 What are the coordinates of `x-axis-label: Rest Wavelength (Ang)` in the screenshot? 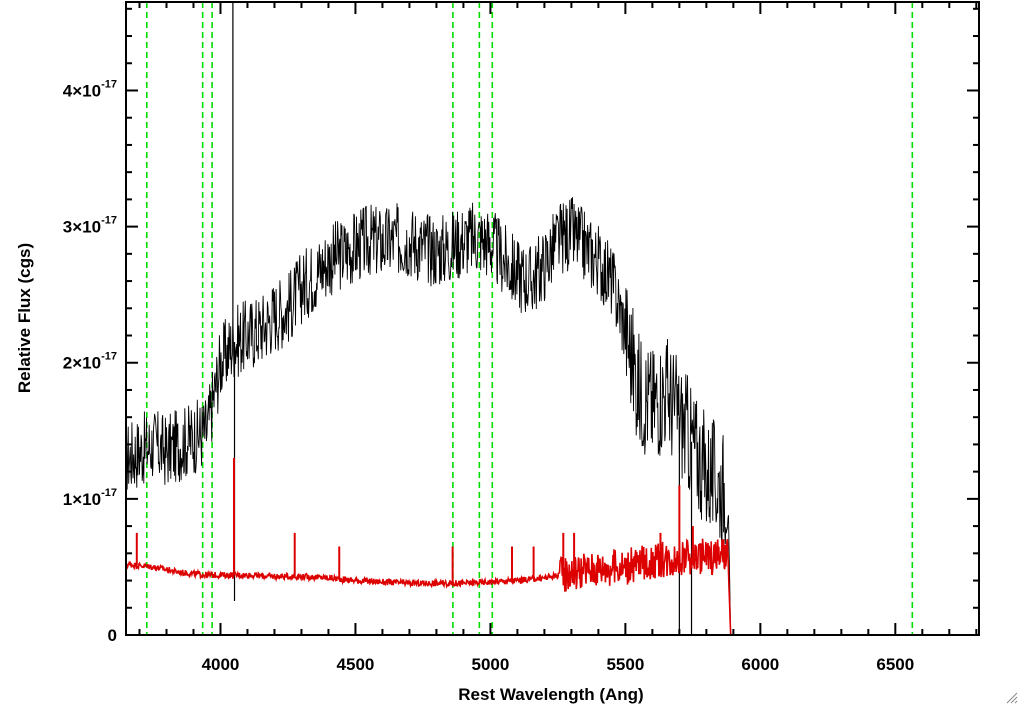 It's located at (550, 694).